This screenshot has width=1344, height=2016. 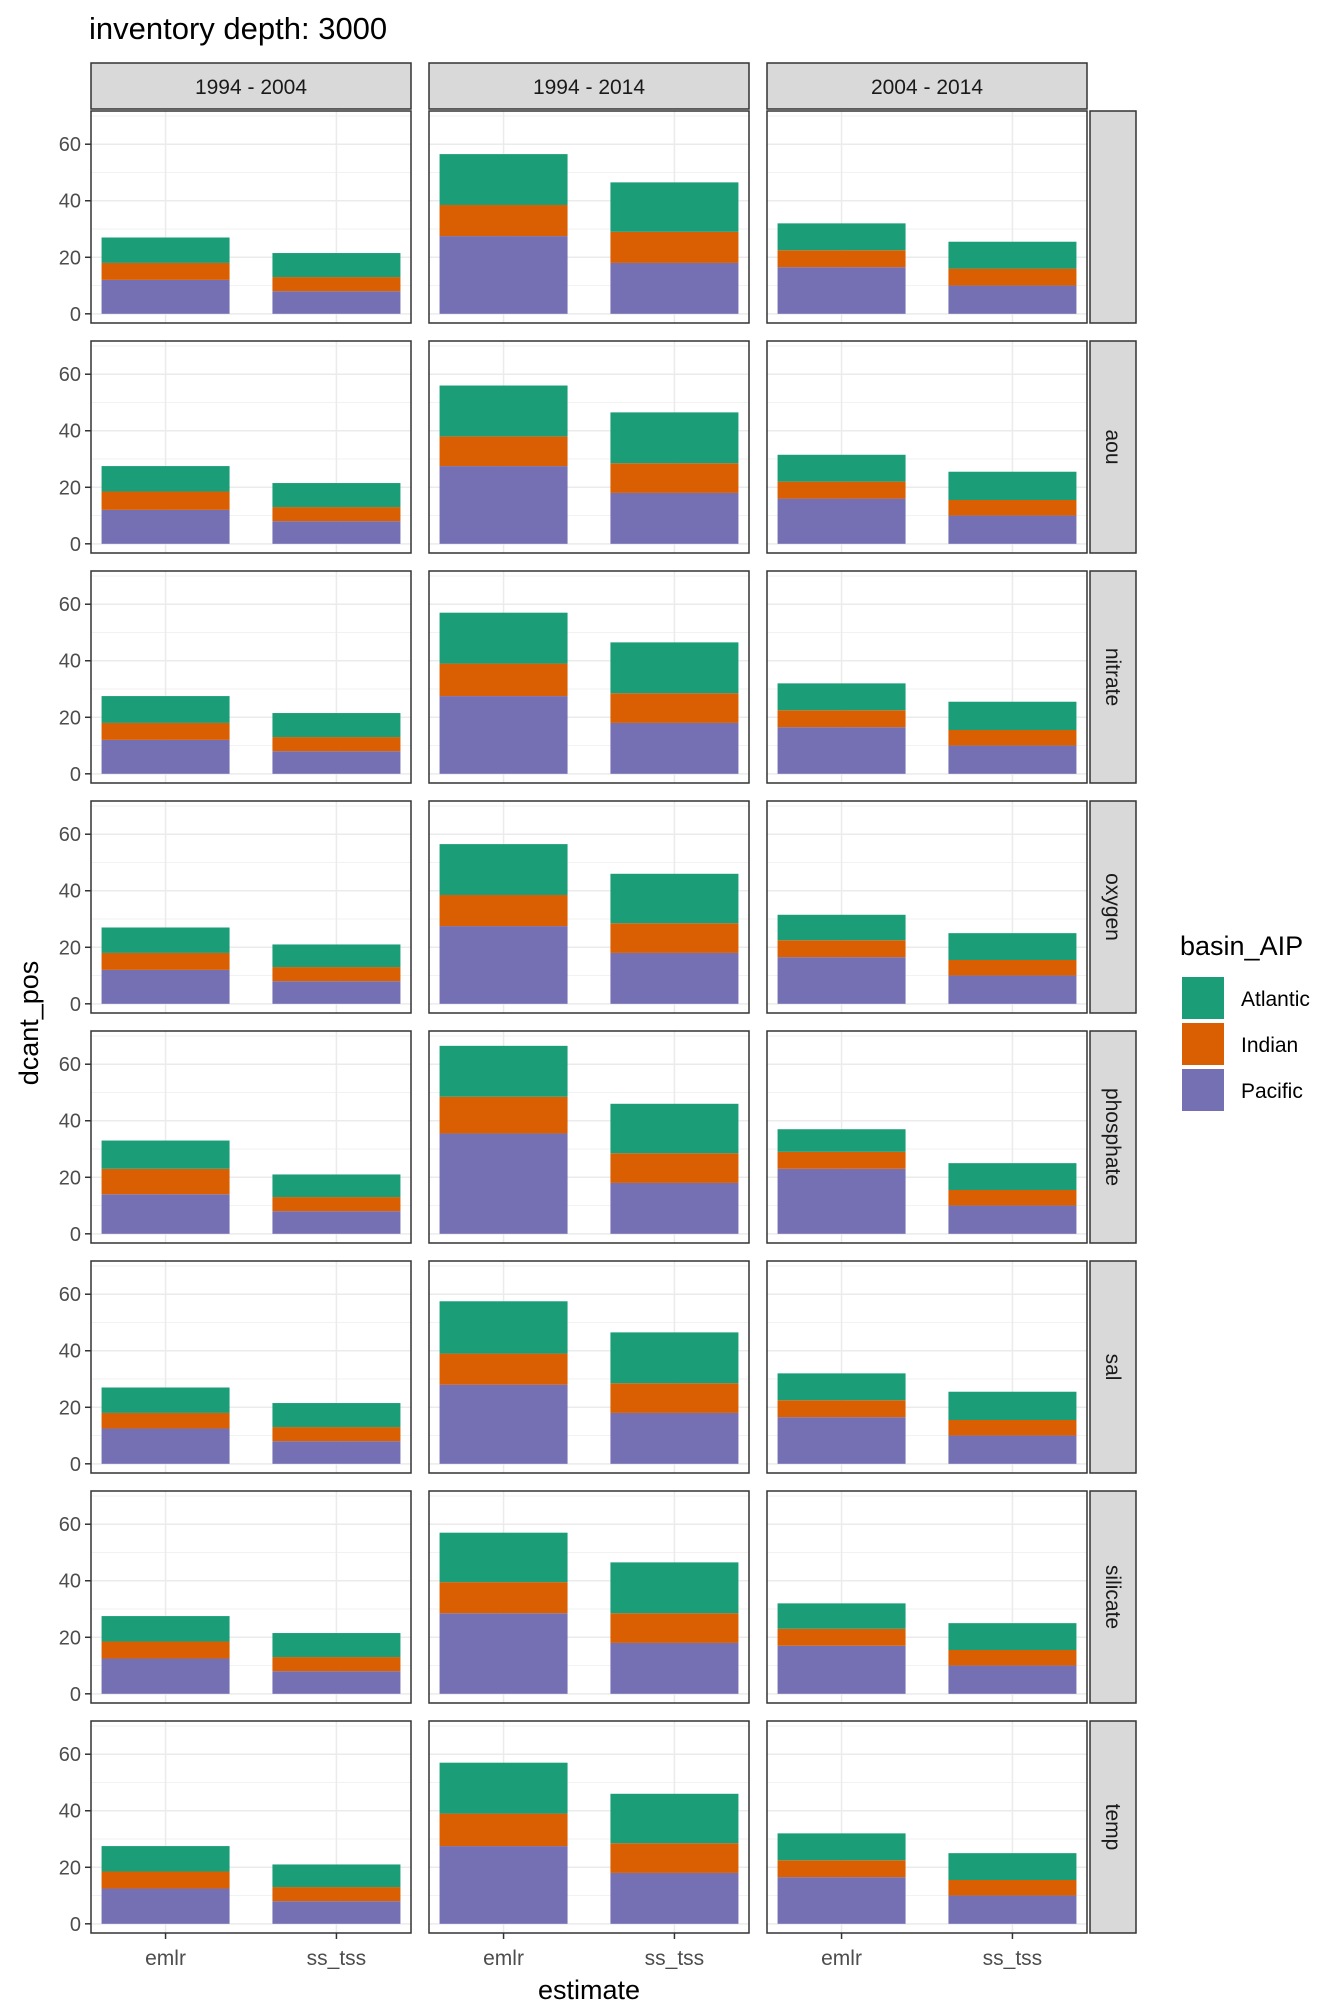 What do you see at coordinates (1112, 1827) in the screenshot?
I see `row-strip-label: temp` at bounding box center [1112, 1827].